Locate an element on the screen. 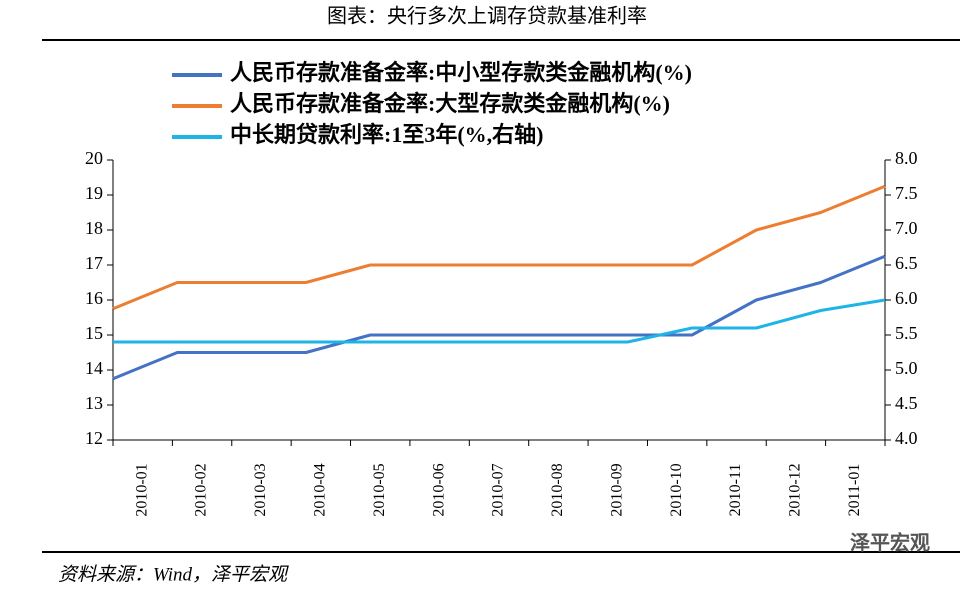  y2-tick-label: 6.5 is located at coordinates (906, 263).